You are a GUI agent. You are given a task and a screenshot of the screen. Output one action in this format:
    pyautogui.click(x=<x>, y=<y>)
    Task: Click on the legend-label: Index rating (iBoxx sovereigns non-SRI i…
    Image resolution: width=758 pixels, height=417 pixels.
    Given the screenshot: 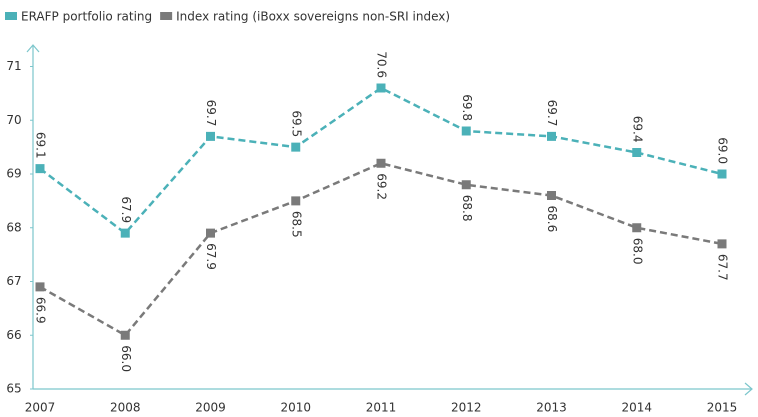 What is the action you would take?
    pyautogui.click(x=313, y=17)
    